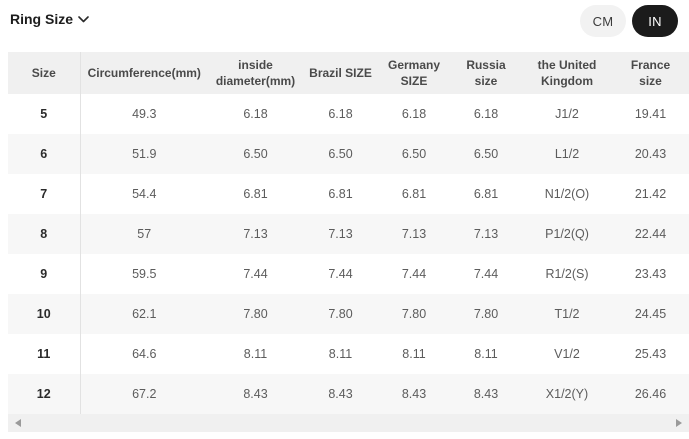  Describe the element at coordinates (44, 234) in the screenshot. I see `size-cell: 8` at that location.